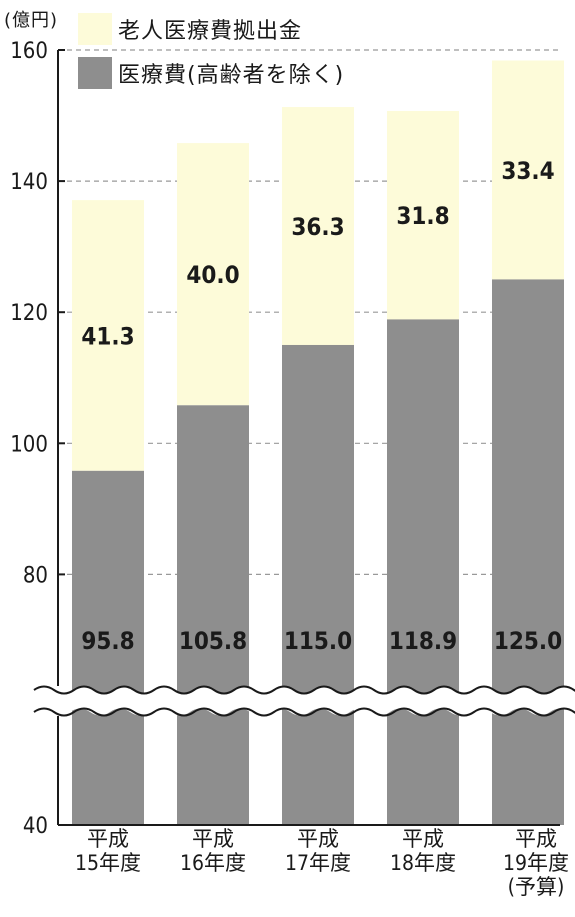 The width and height of the screenshot is (575, 917). Describe the element at coordinates (318, 839) in the screenshot. I see `x-tick-label-2-0: 平成` at that location.